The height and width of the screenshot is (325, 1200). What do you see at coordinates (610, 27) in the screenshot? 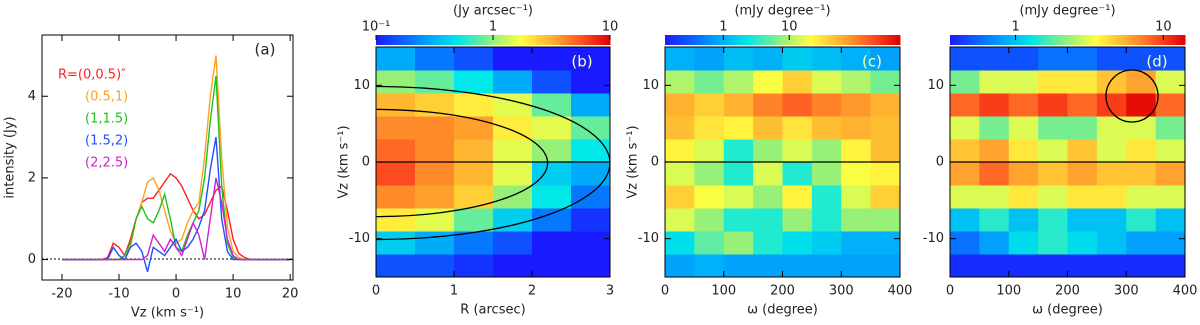
I see `colorbar-tick-label: 10` at bounding box center [610, 27].